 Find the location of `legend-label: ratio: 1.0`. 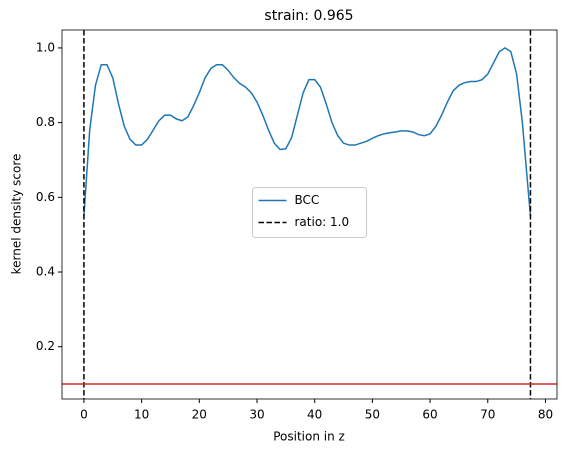

legend-label: ratio: 1.0 is located at coordinates (322, 222).